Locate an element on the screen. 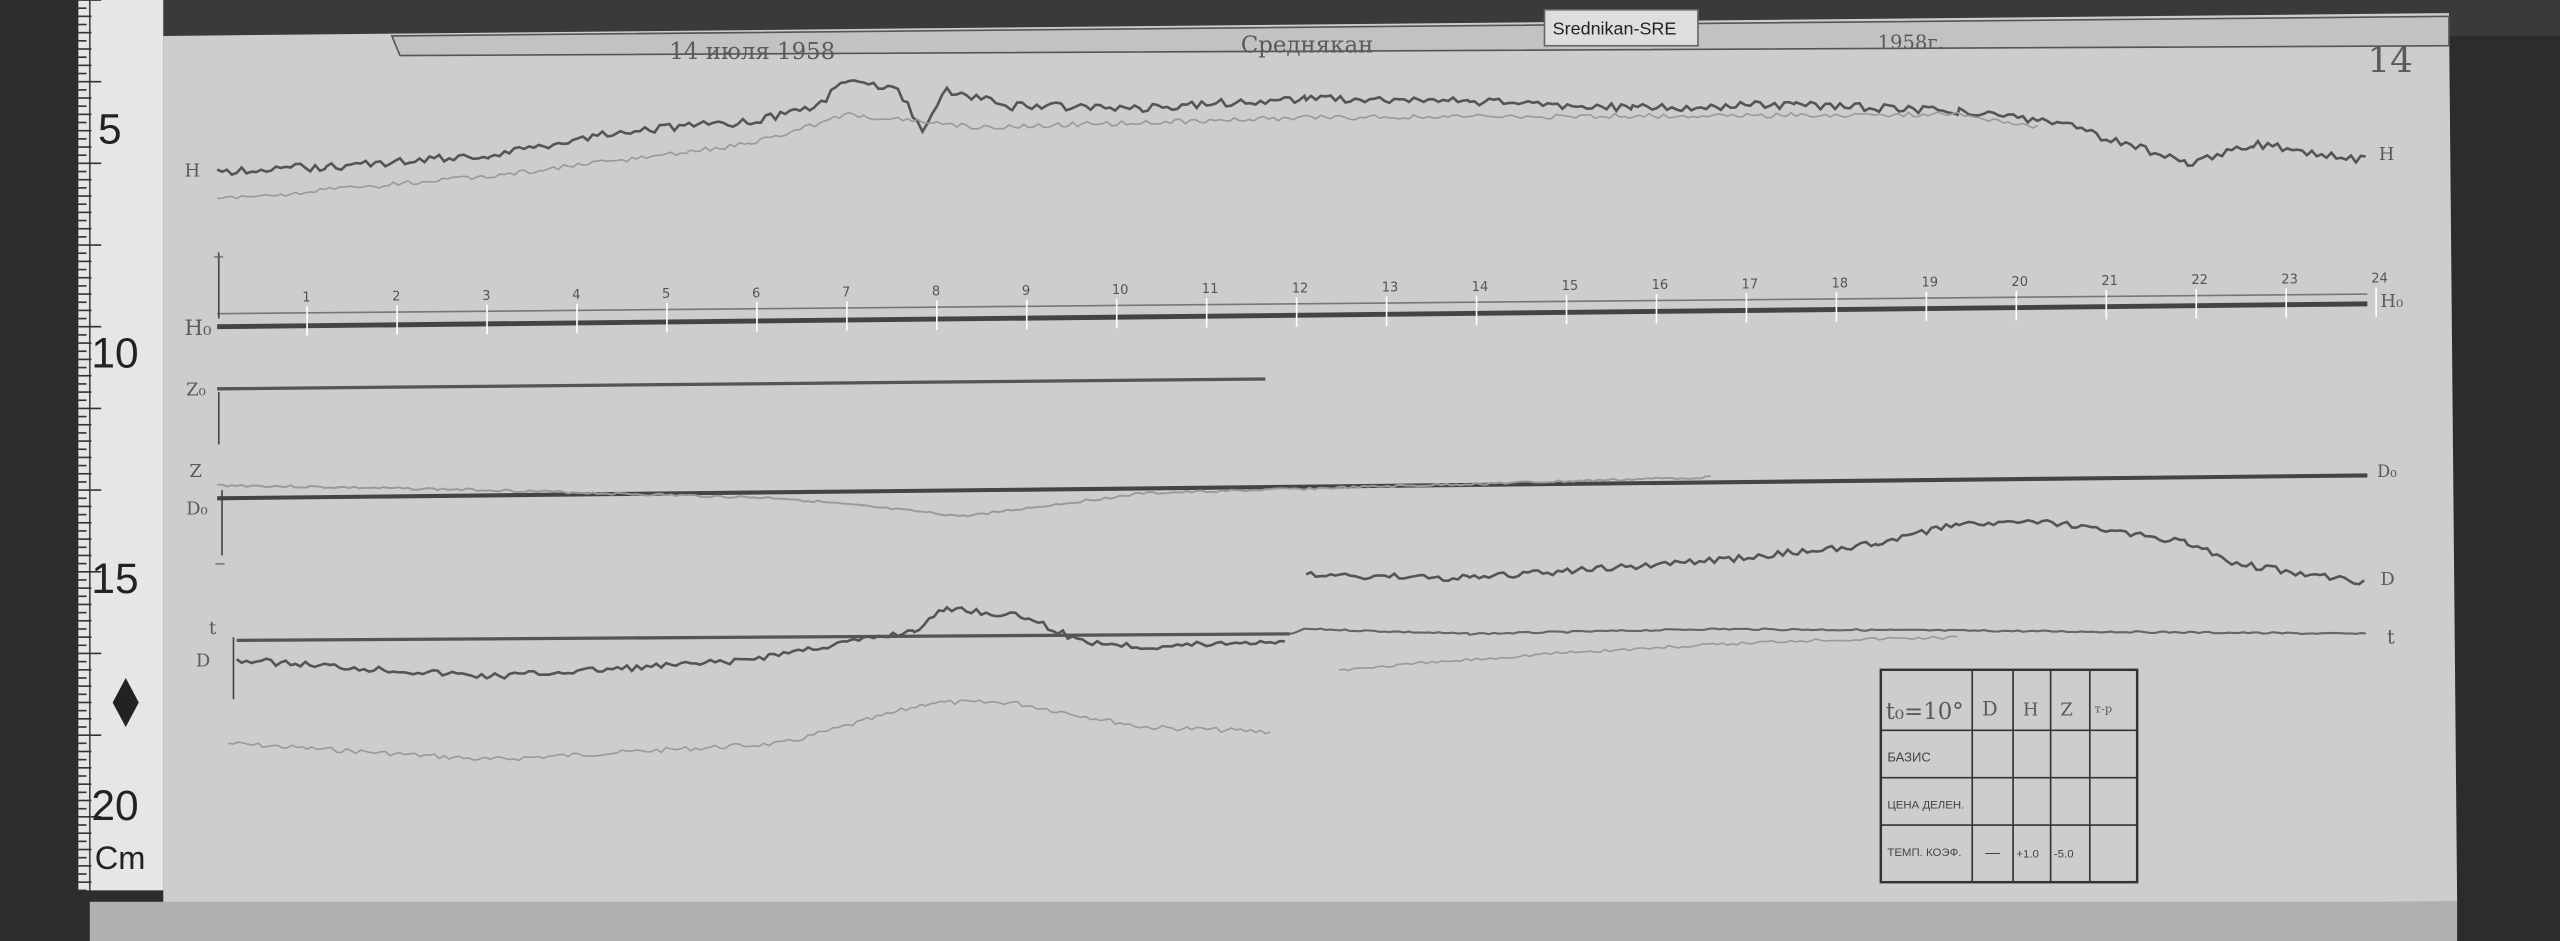 This screenshot has width=2560, height=941. hour-label: 16 is located at coordinates (1660, 285).